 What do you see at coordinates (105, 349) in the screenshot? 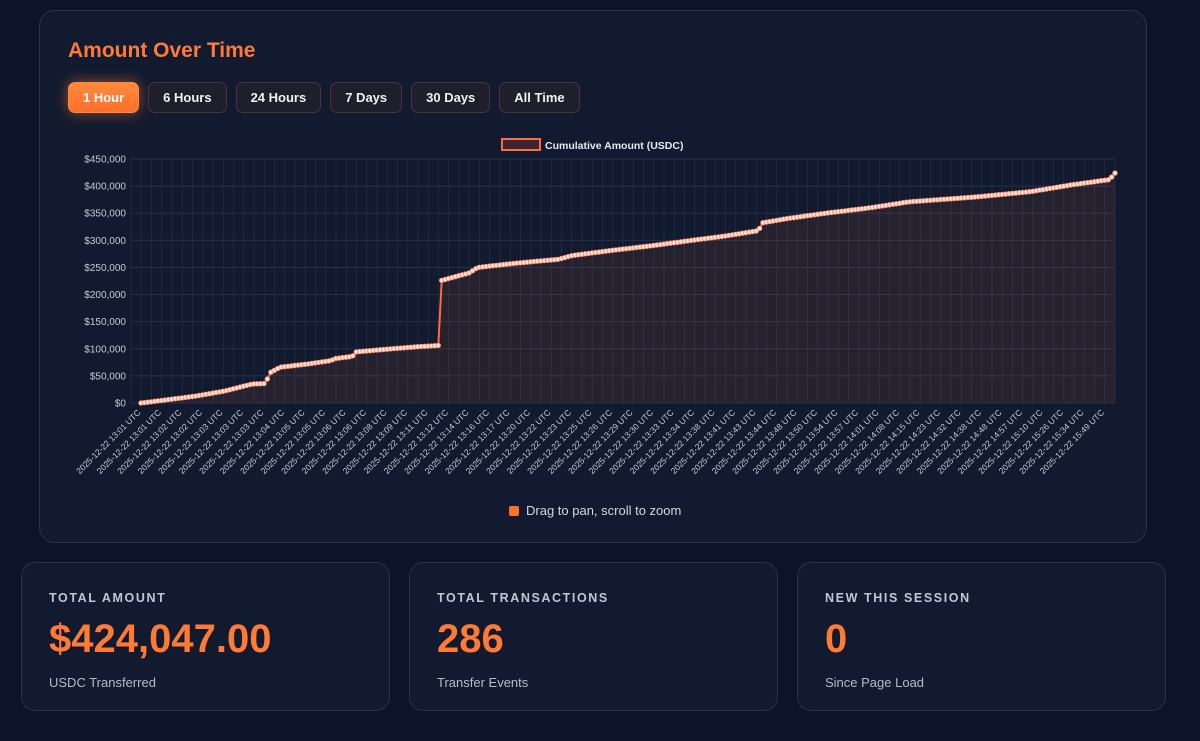
I see `y-tick-label: $100,000` at bounding box center [105, 349].